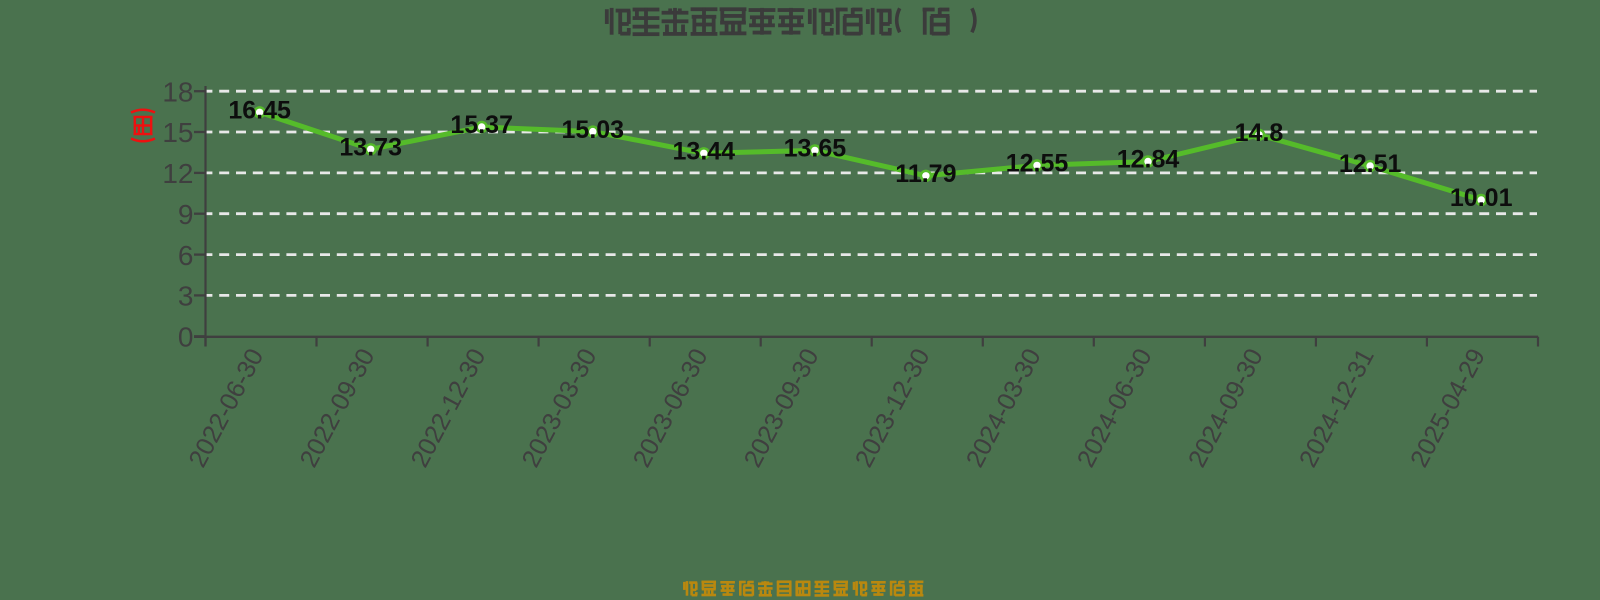 This screenshot has width=1600, height=600. Describe the element at coordinates (815, 149) in the screenshot. I see `svg-text: 13.65` at that location.